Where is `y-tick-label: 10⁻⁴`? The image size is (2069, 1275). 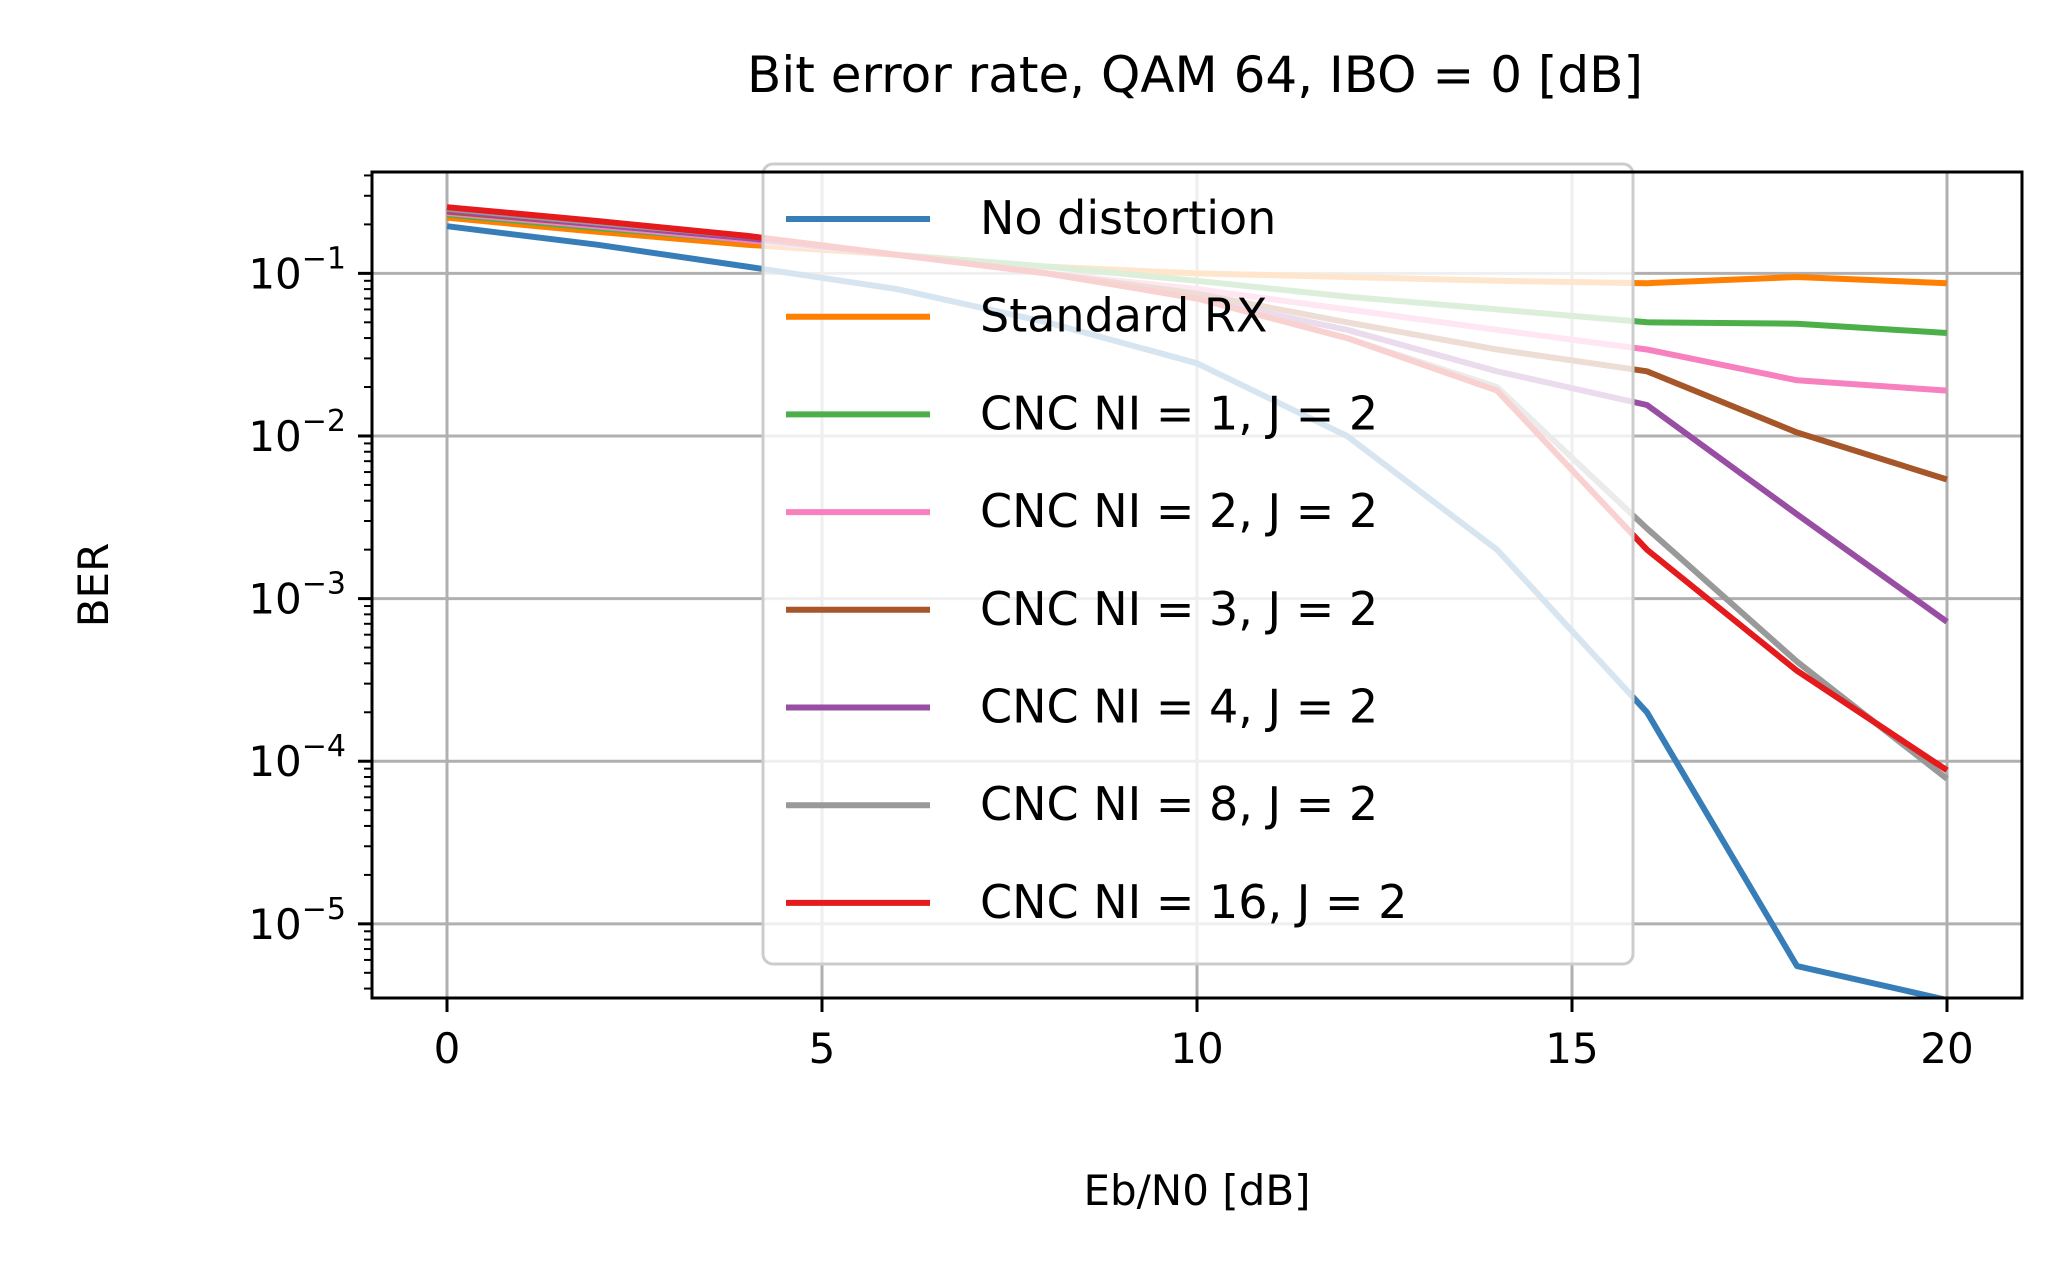 y-tick-label: 10⁻⁴ is located at coordinates (297, 757).